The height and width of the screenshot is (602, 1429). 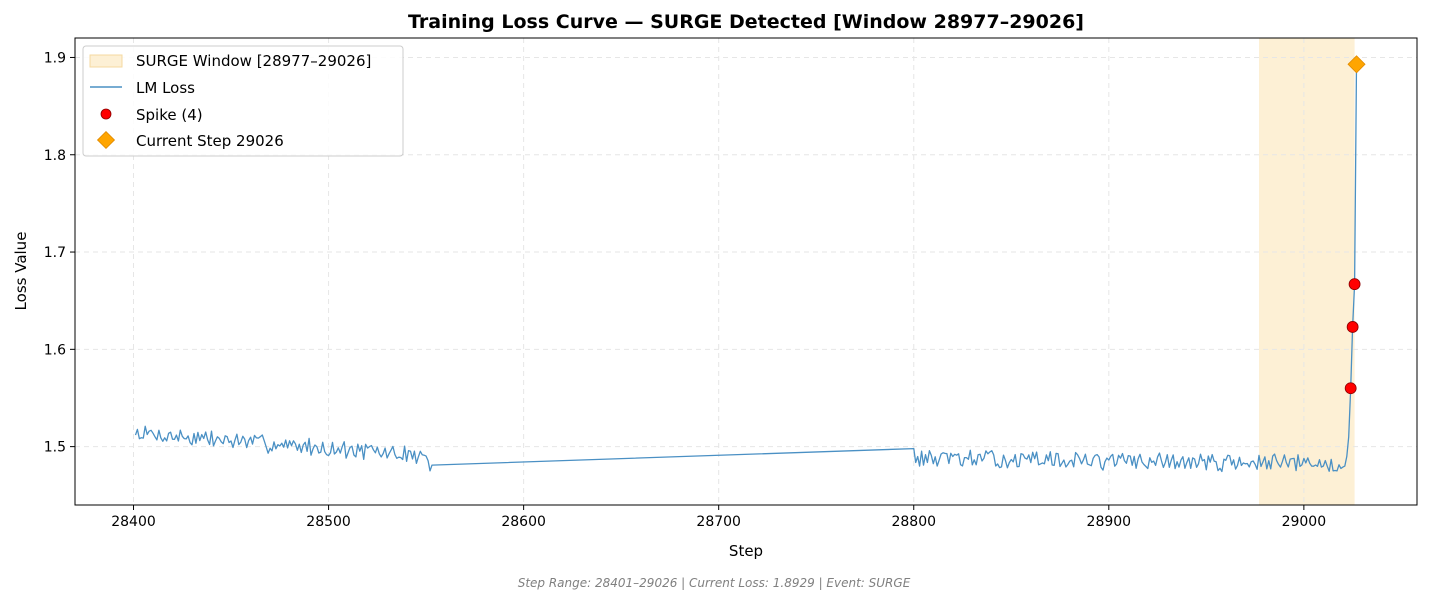 I want to click on x-tick-label: 28700, so click(x=718, y=522).